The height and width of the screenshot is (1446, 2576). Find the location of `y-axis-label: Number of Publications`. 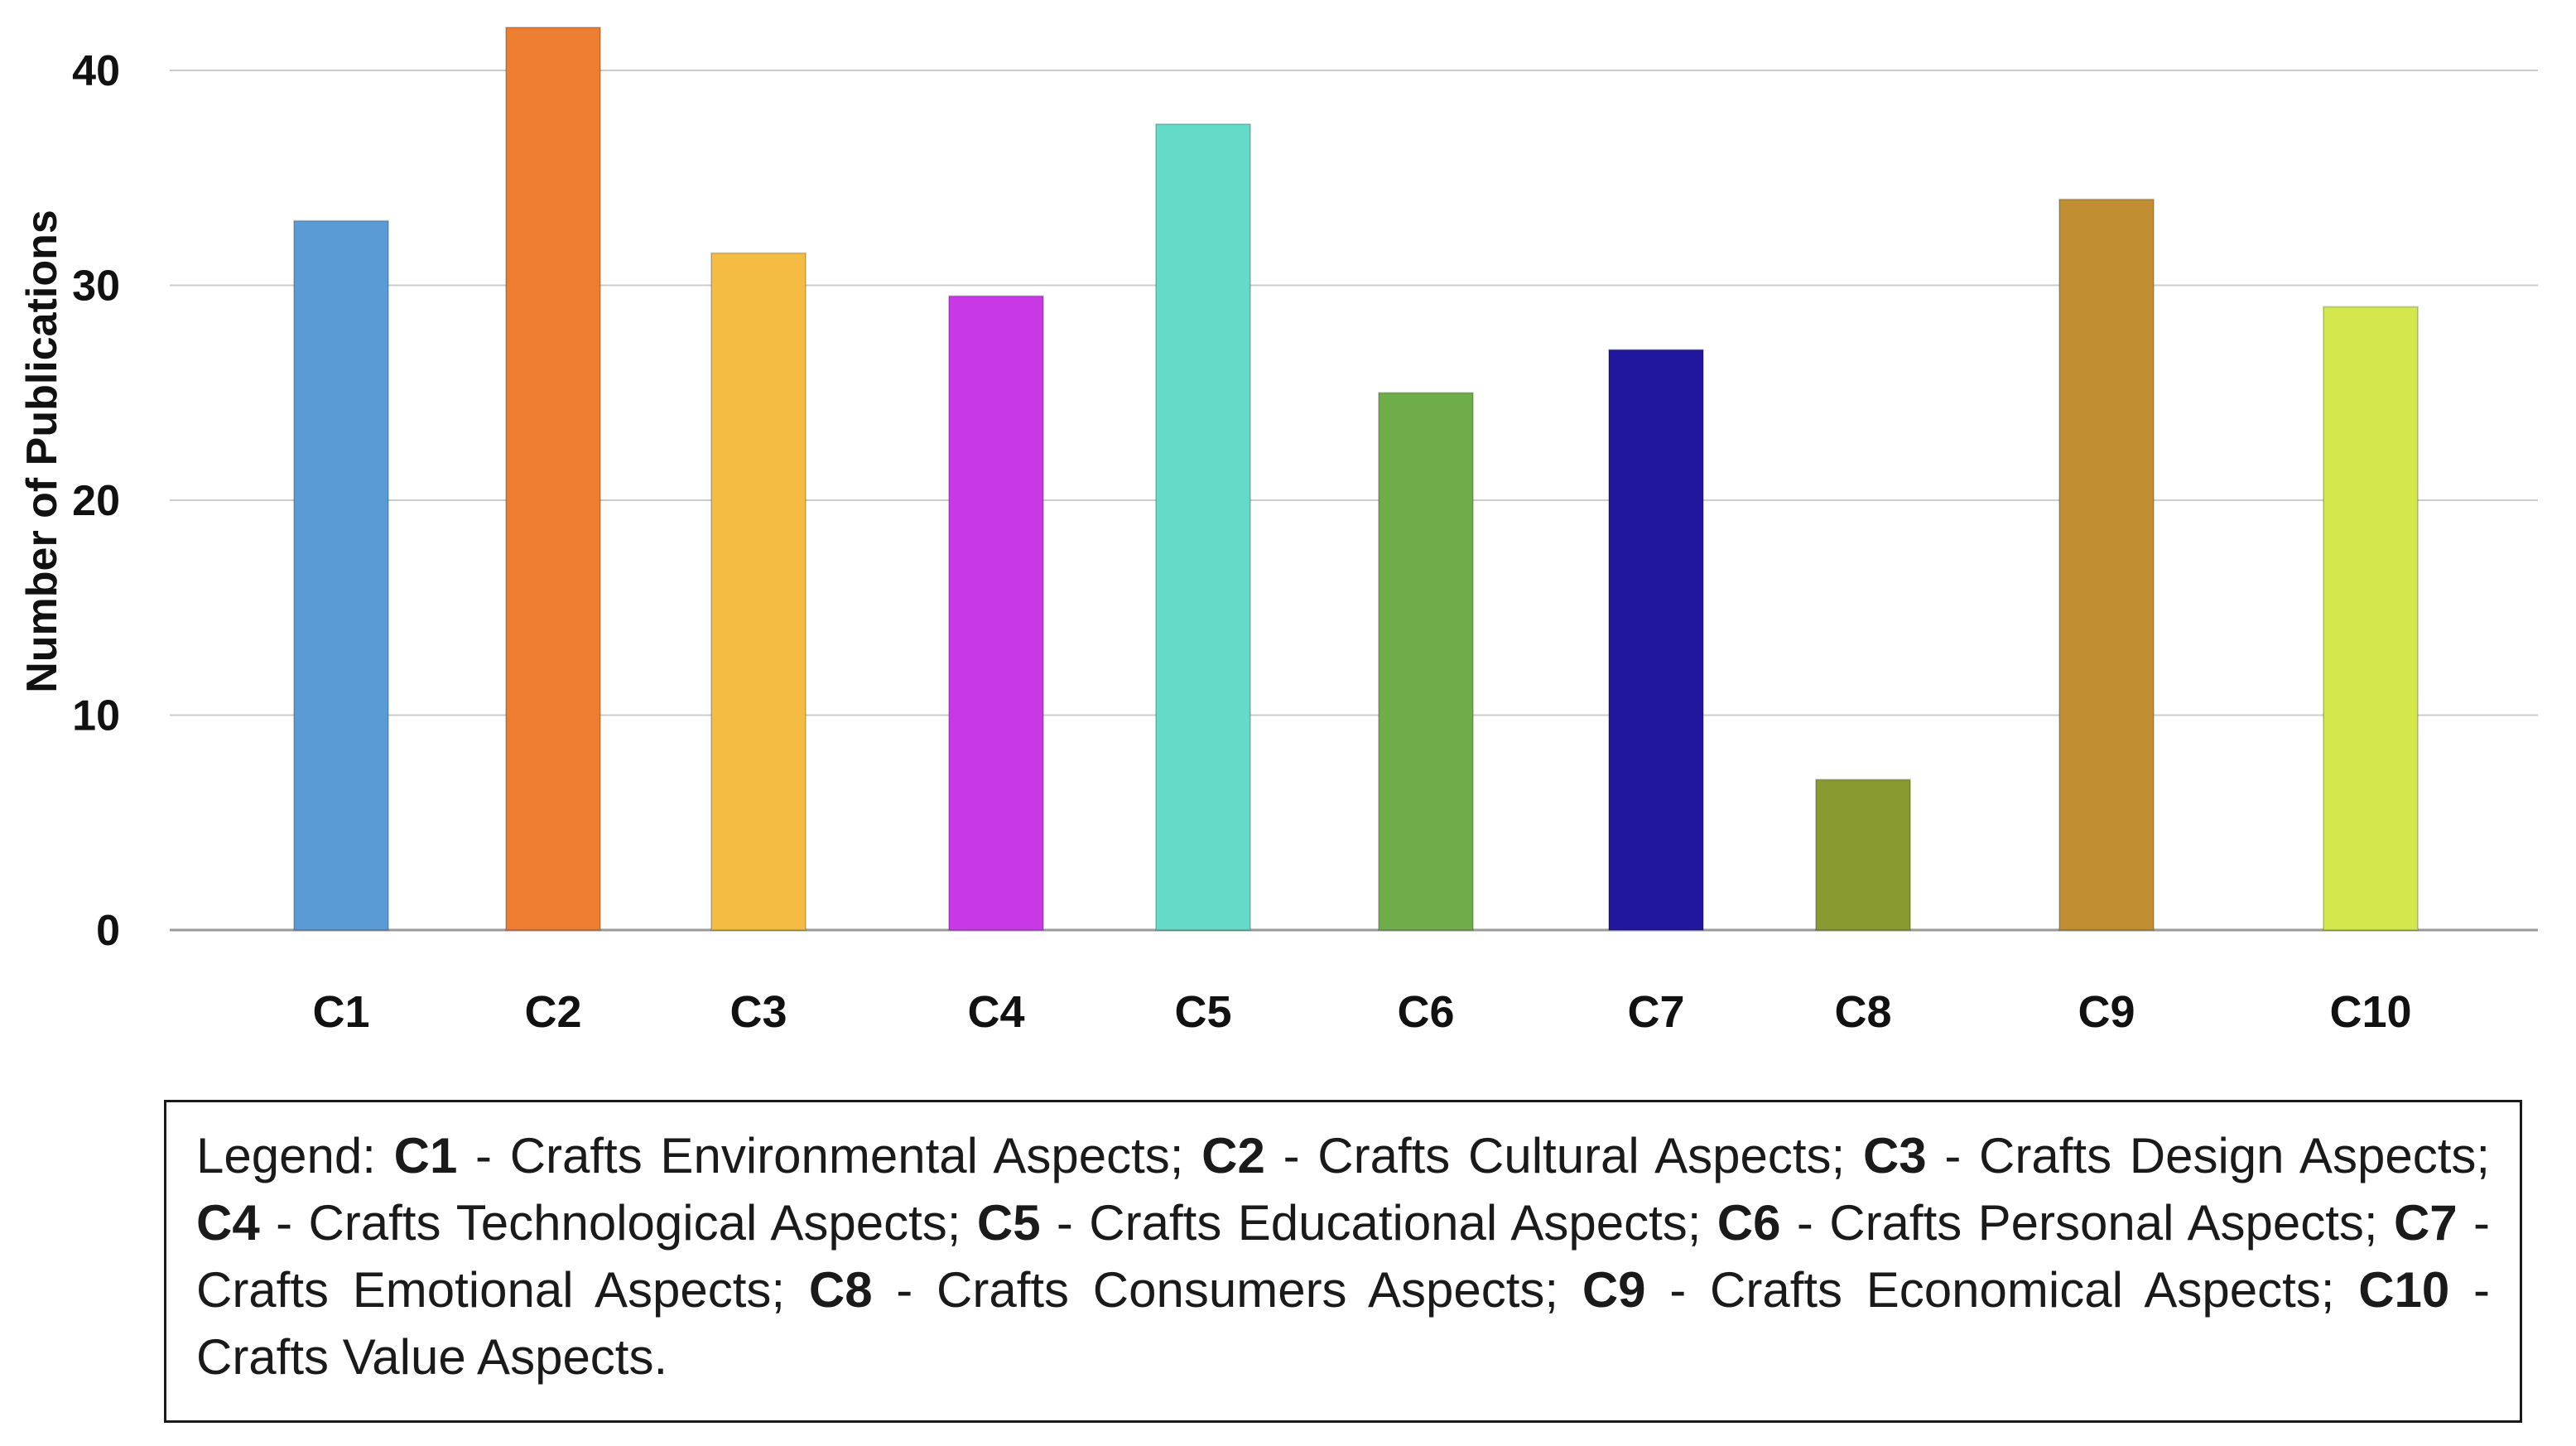

y-axis-label: Number of Publications is located at coordinates (42, 452).